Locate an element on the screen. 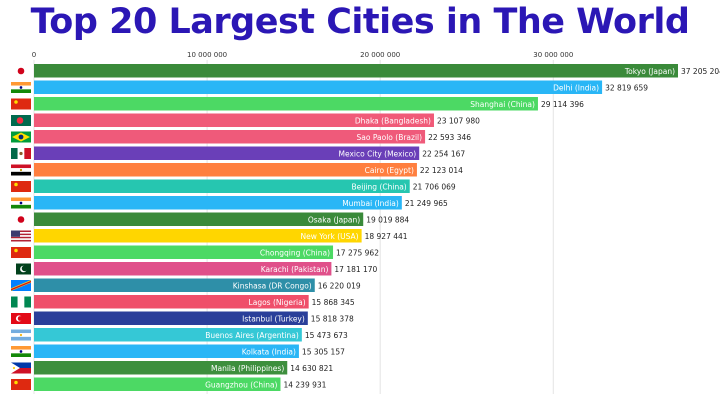 The height and width of the screenshot is (404, 720). bar-category-label: Buenos Aires (Argentina) is located at coordinates (252, 335).